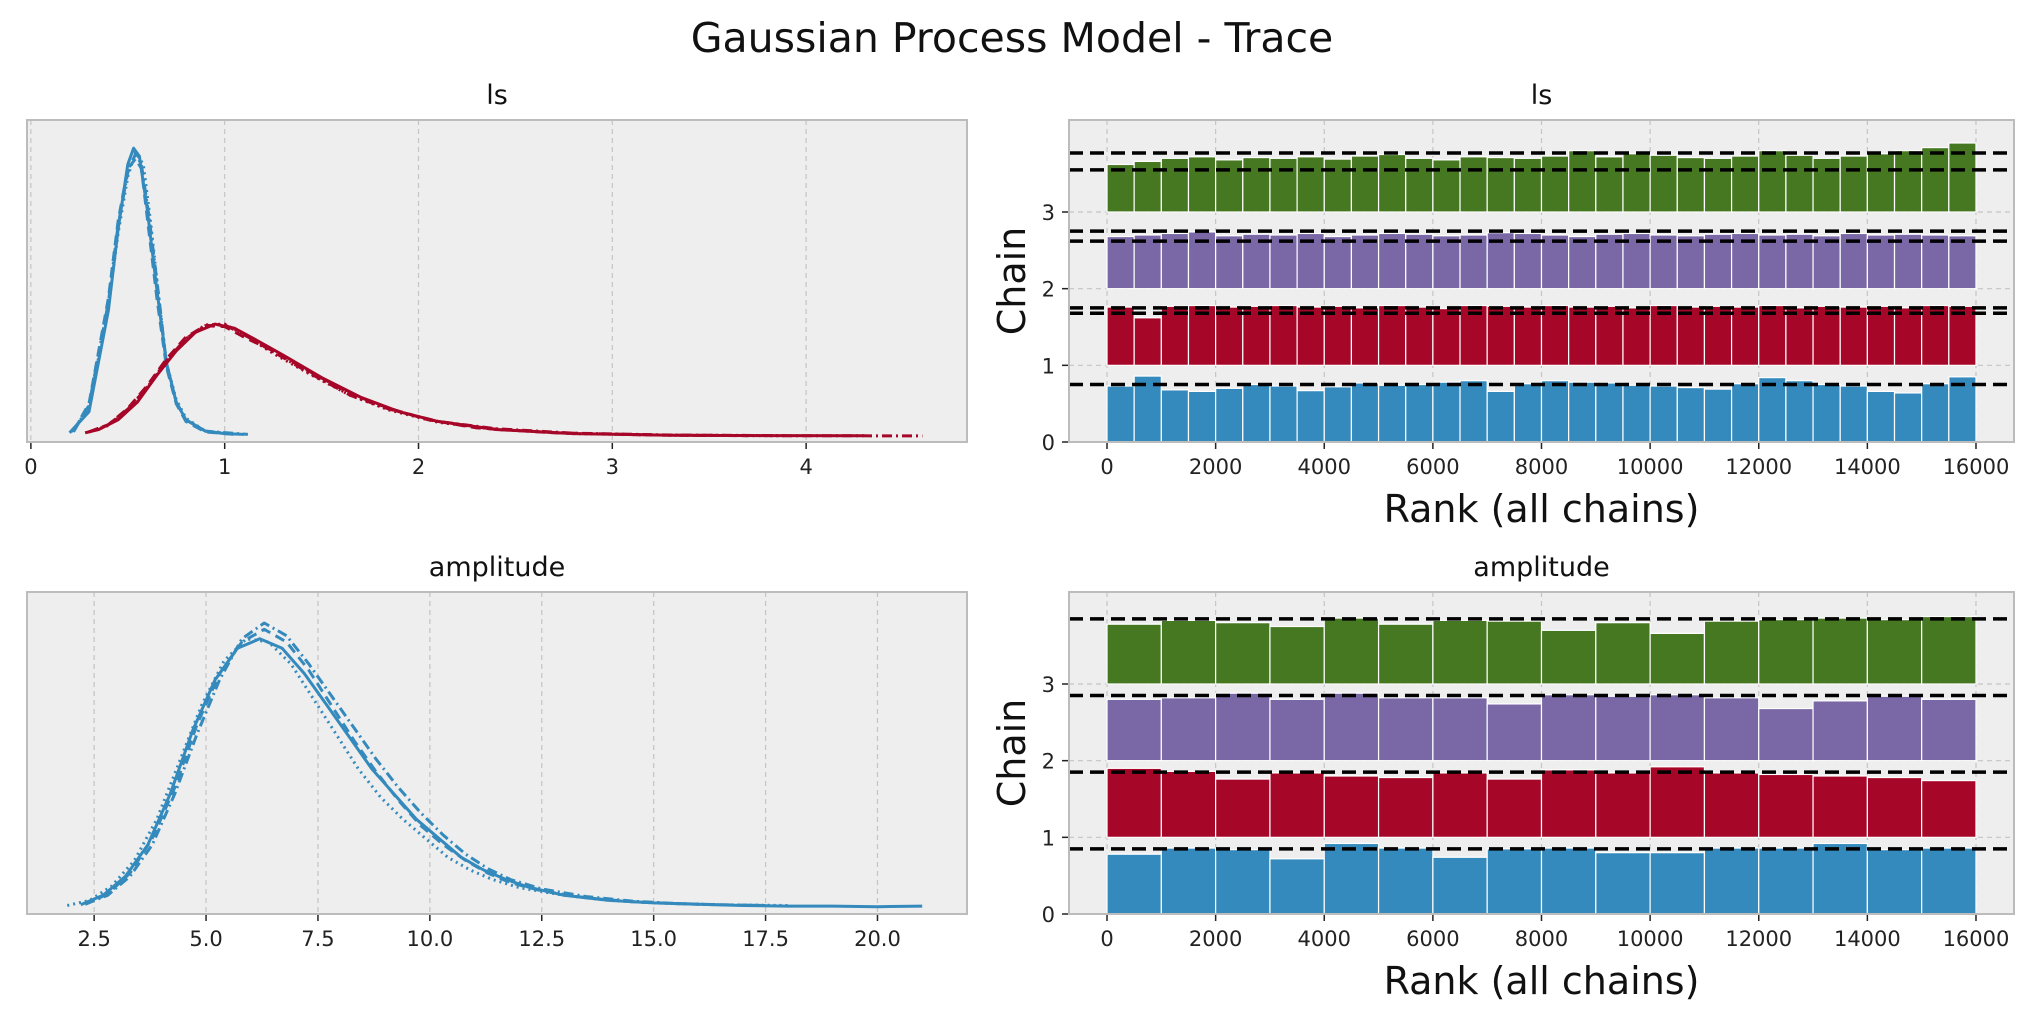  I want to click on x-tick-label: 2000, so click(1215, 467).